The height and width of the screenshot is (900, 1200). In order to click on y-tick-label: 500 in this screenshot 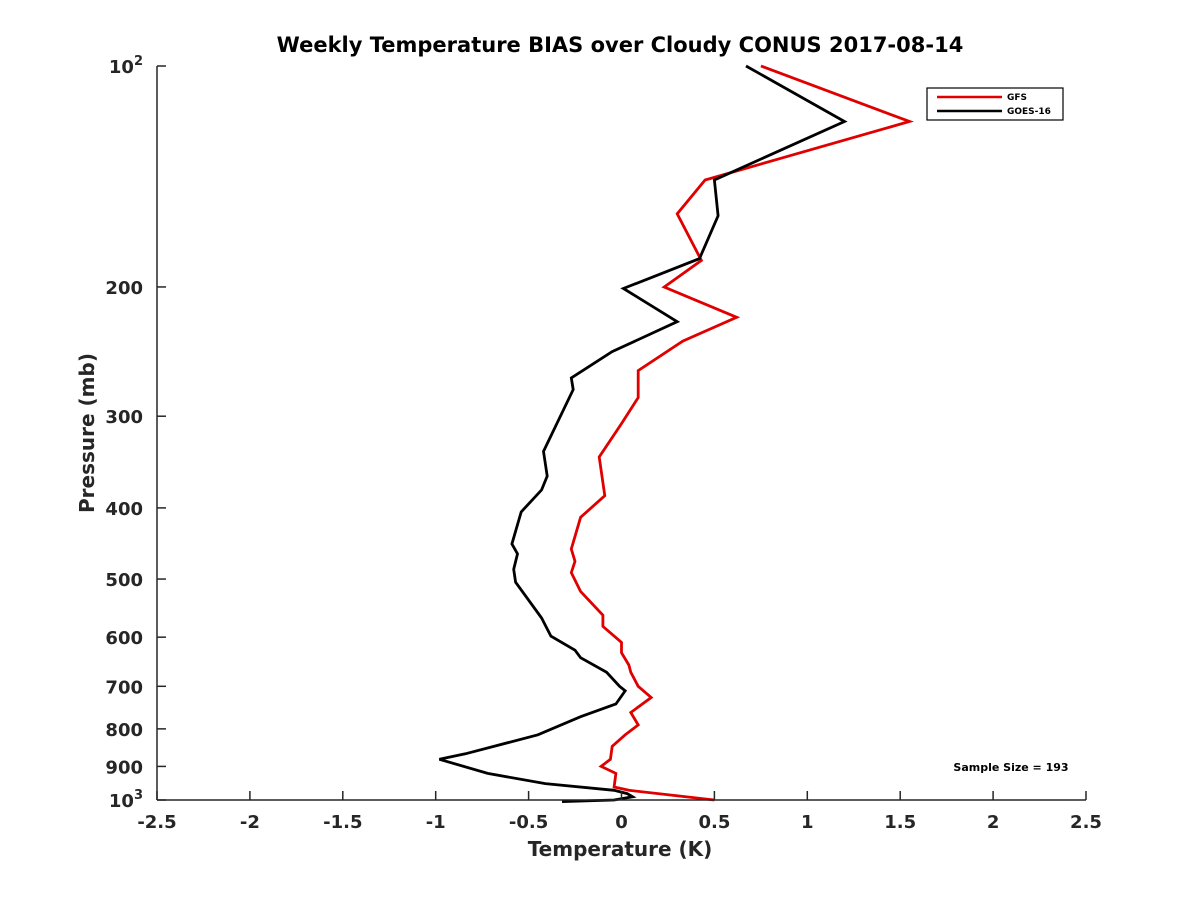, I will do `click(124, 580)`.